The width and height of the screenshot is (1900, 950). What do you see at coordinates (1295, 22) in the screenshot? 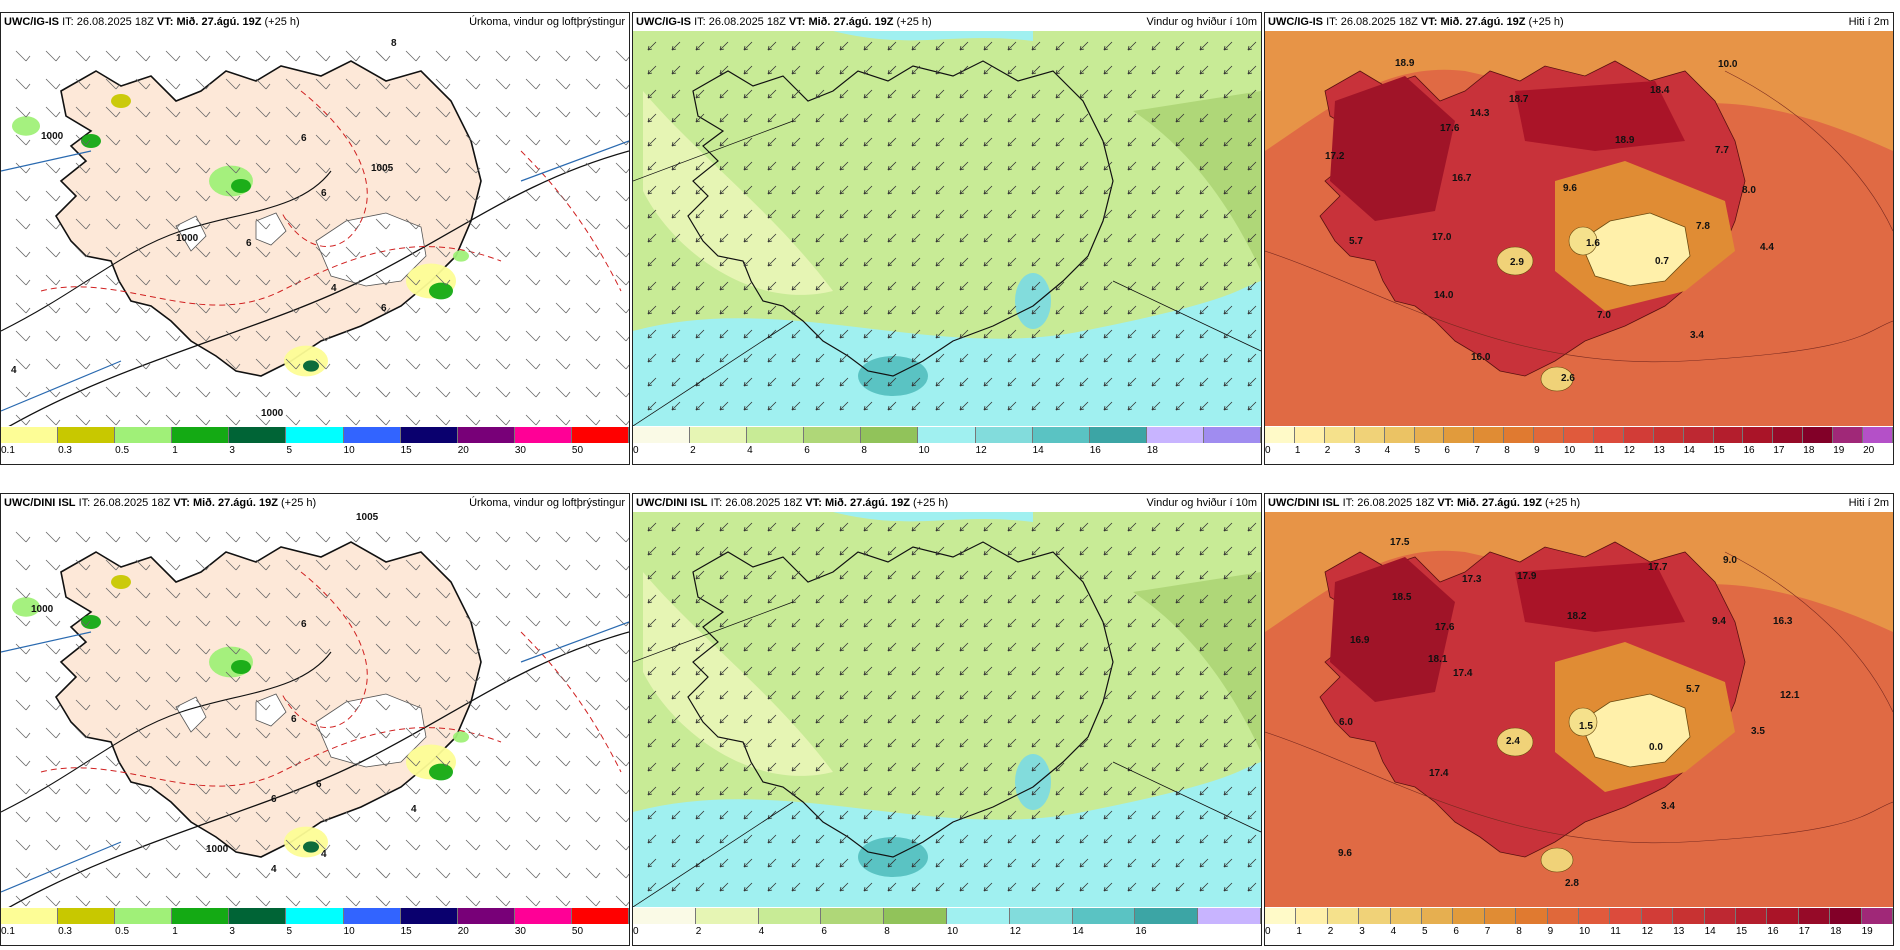
I see `model-name: UWC/IG-IS` at bounding box center [1295, 22].